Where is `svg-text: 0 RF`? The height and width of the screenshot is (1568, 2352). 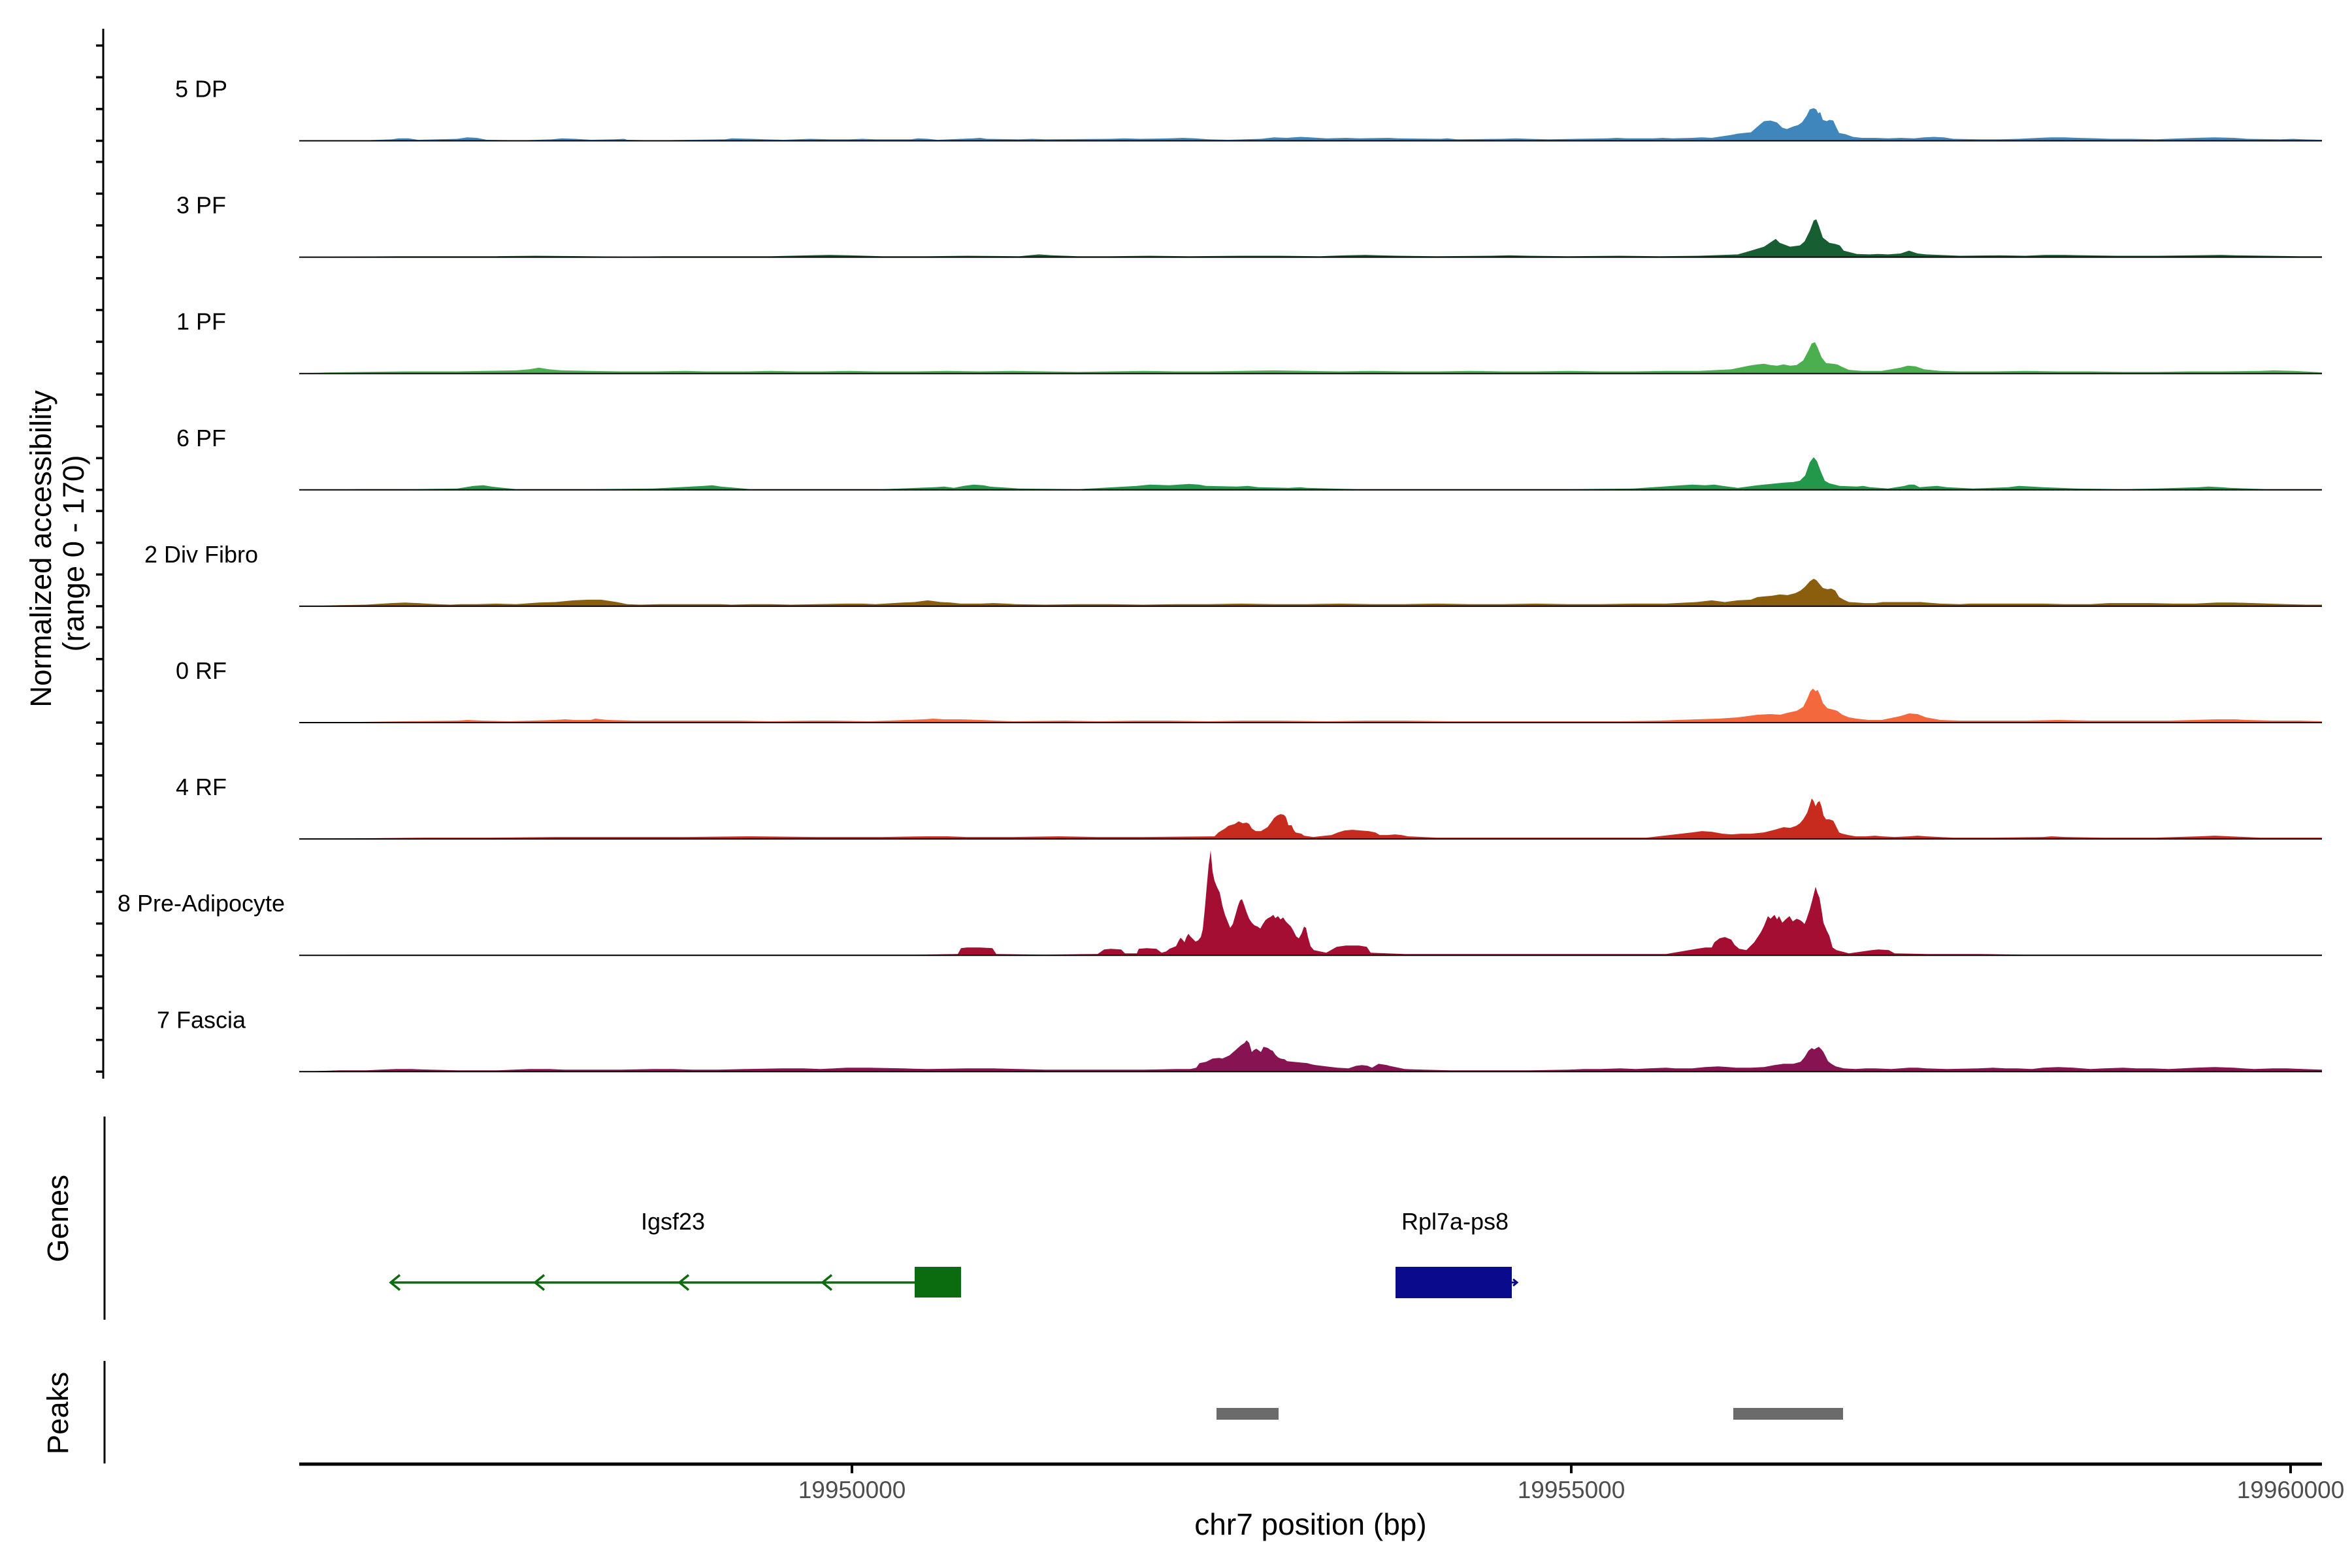
svg-text: 0 RF is located at coordinates (201, 670).